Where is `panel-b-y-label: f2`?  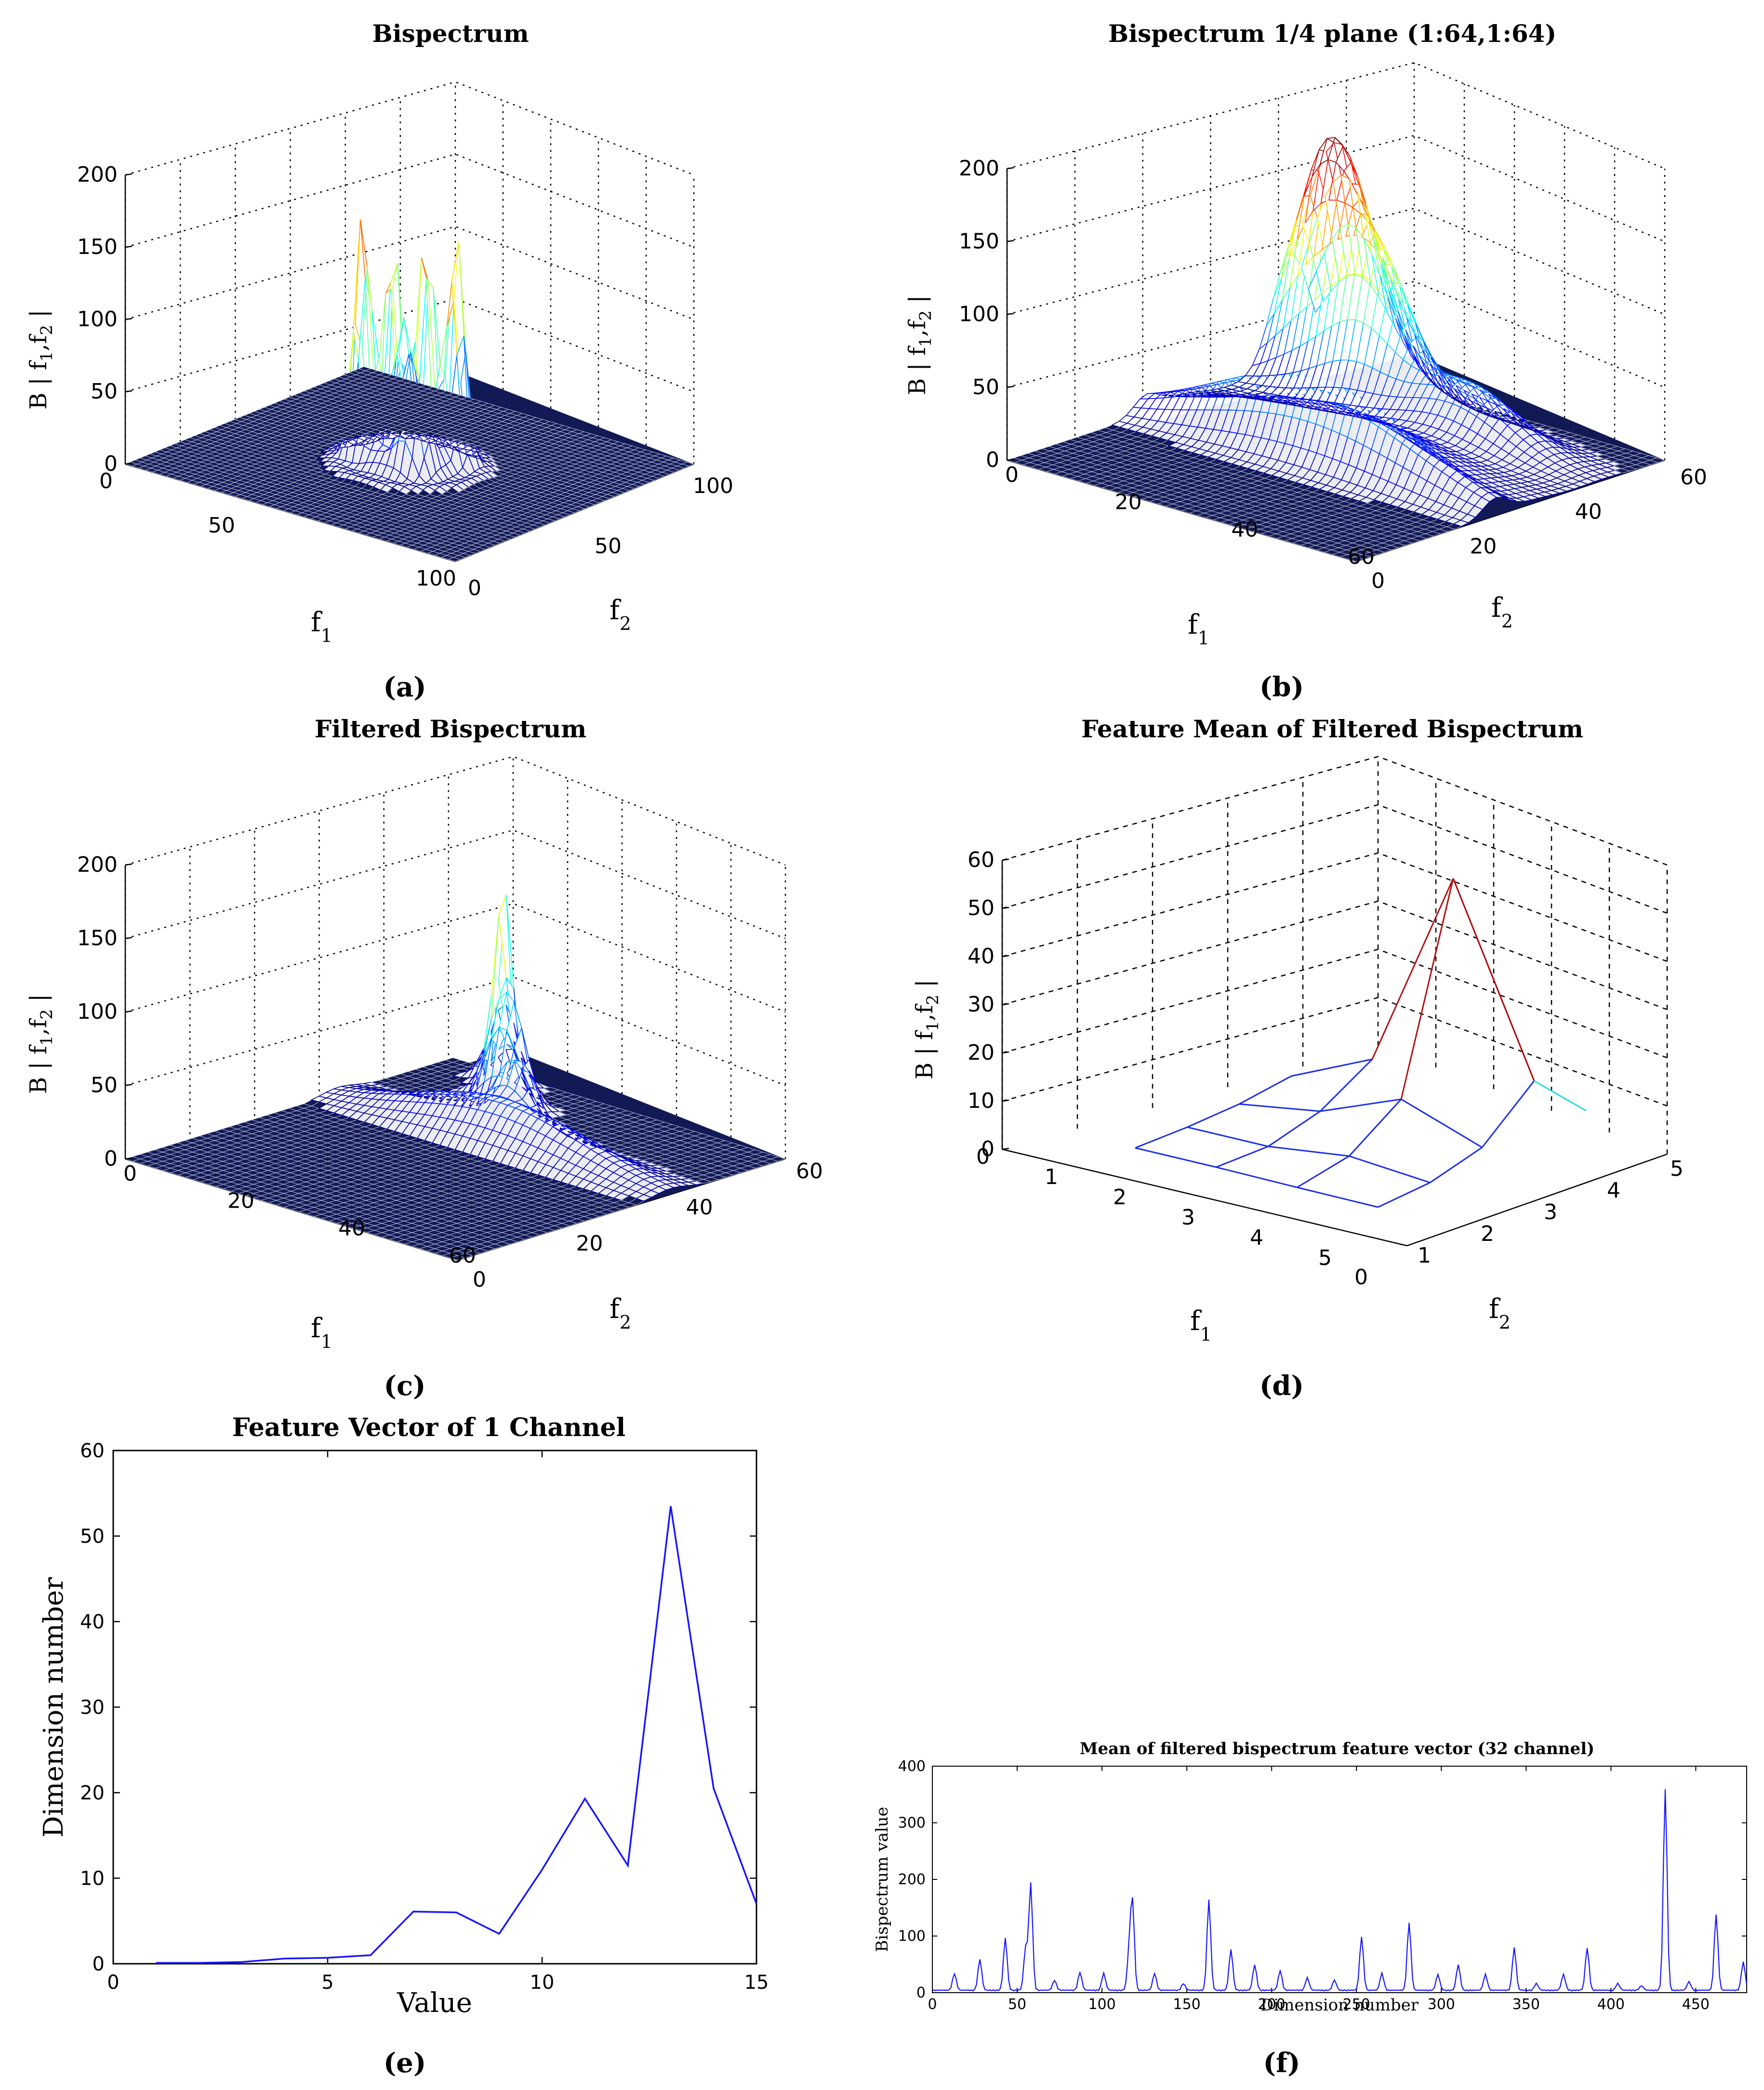
panel-b-y-label: f2 is located at coordinates (1502, 612).